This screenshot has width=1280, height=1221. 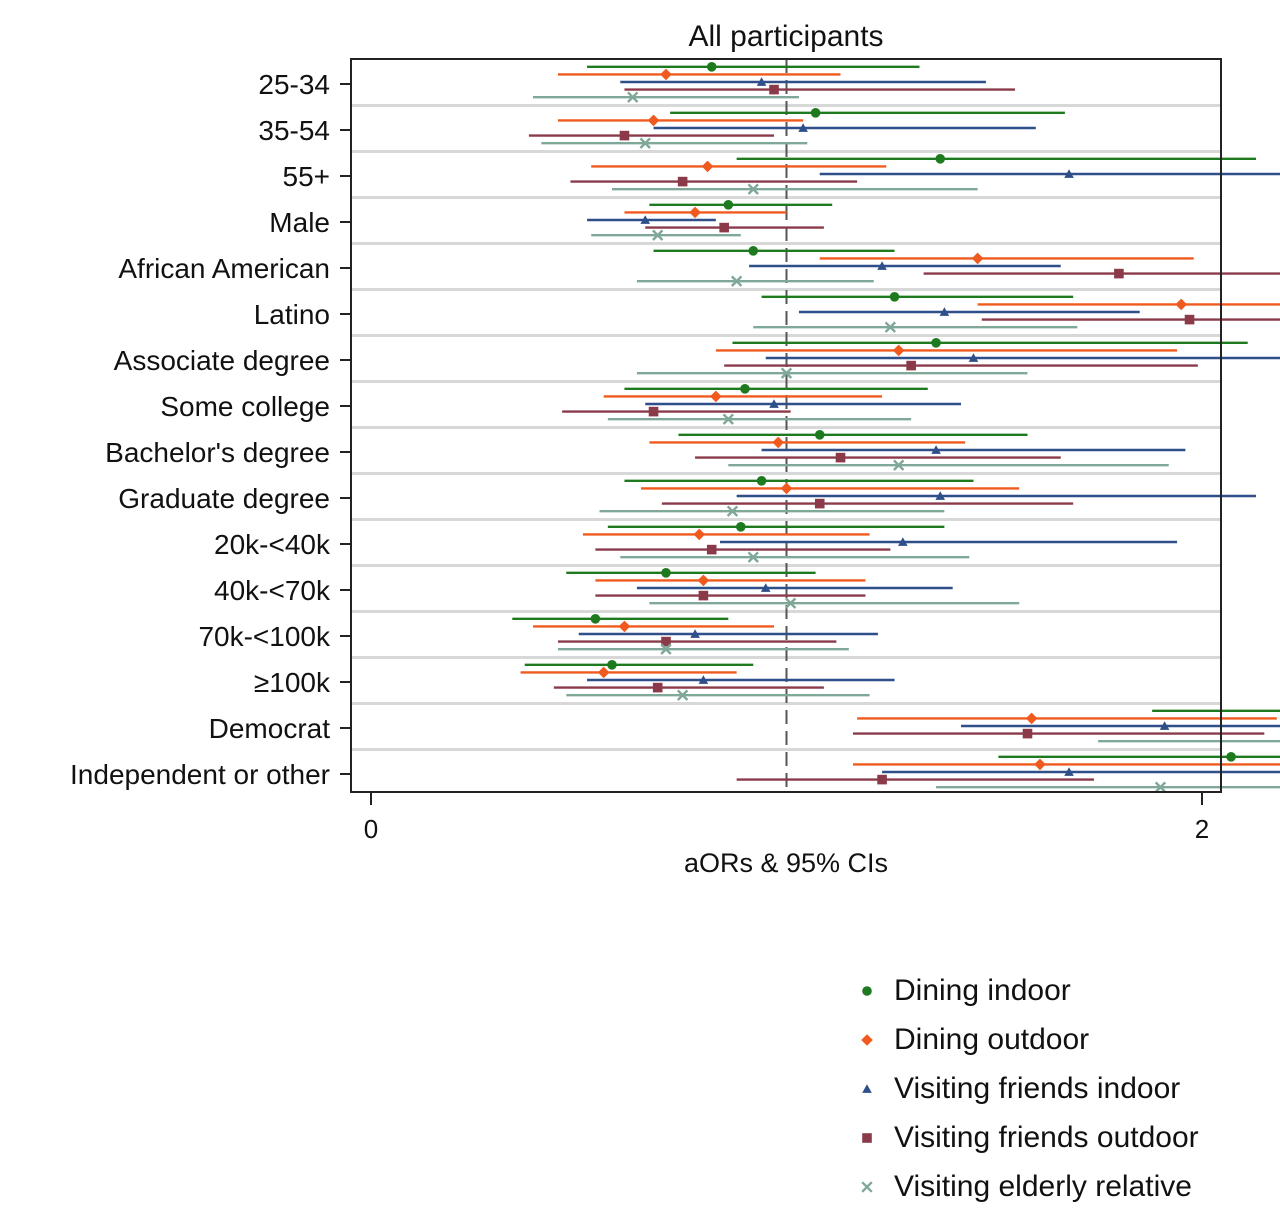 What do you see at coordinates (1043, 1186) in the screenshot?
I see `legend-label: Visiting elderly relative` at bounding box center [1043, 1186].